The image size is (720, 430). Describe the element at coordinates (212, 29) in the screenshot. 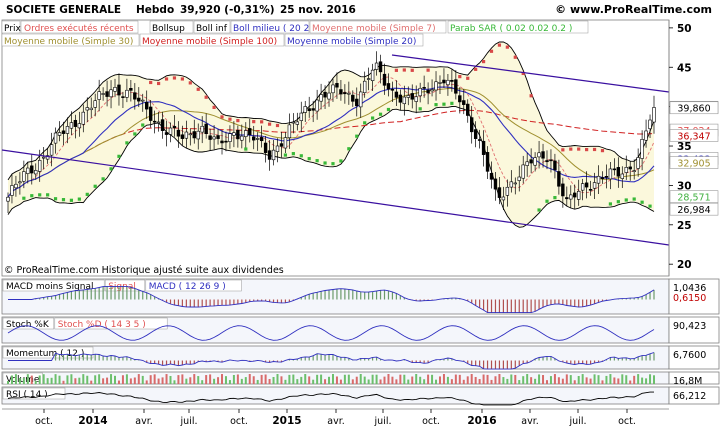

I see `legend-boll-inf: Boll inf` at that location.